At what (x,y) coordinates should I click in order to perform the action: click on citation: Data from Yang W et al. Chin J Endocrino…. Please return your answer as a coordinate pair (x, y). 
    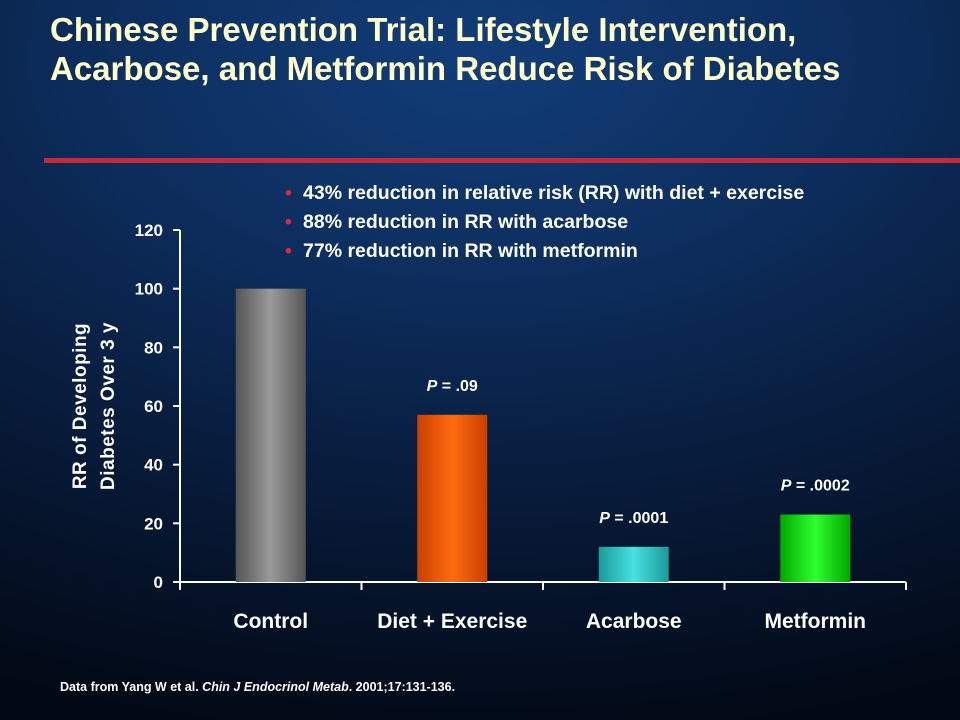
    Looking at the image, I should click on (257, 687).